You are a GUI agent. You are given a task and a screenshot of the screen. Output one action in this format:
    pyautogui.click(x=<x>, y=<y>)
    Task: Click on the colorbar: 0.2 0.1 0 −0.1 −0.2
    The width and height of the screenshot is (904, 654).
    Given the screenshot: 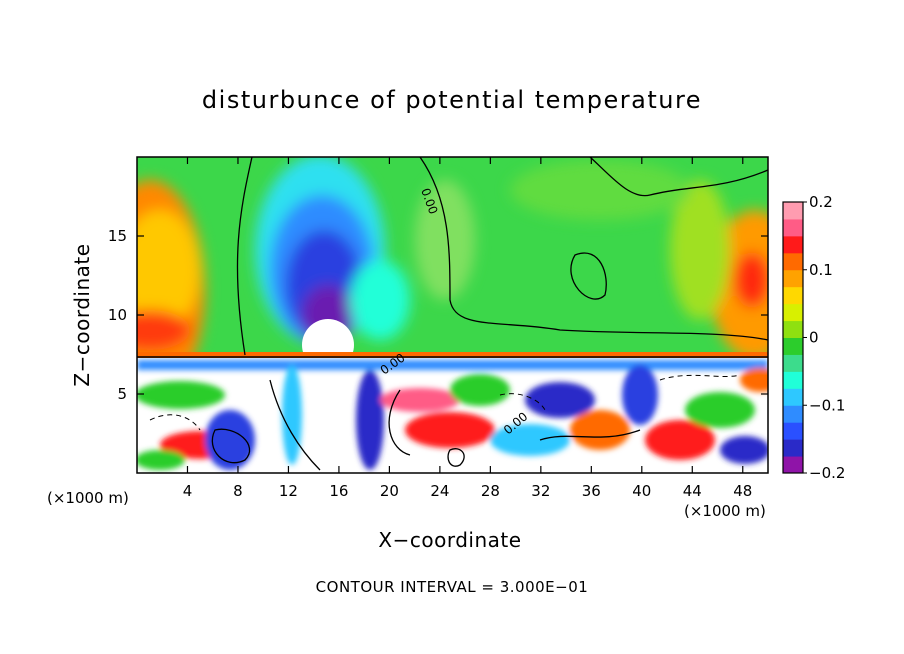 What is the action you would take?
    pyautogui.click(x=813, y=337)
    